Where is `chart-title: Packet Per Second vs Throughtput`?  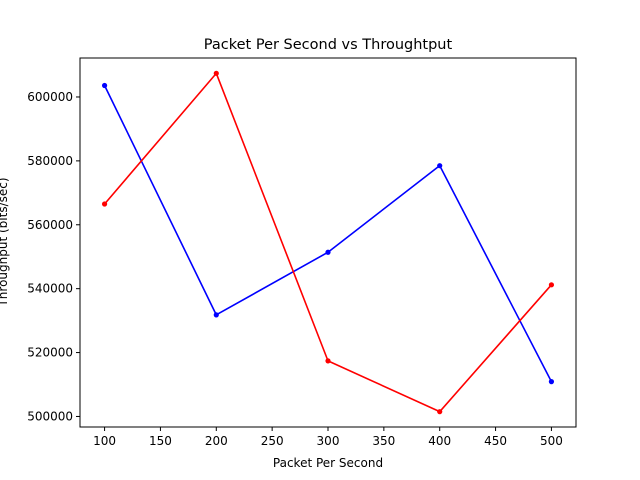 chart-title: Packet Per Second vs Throughtput is located at coordinates (328, 45).